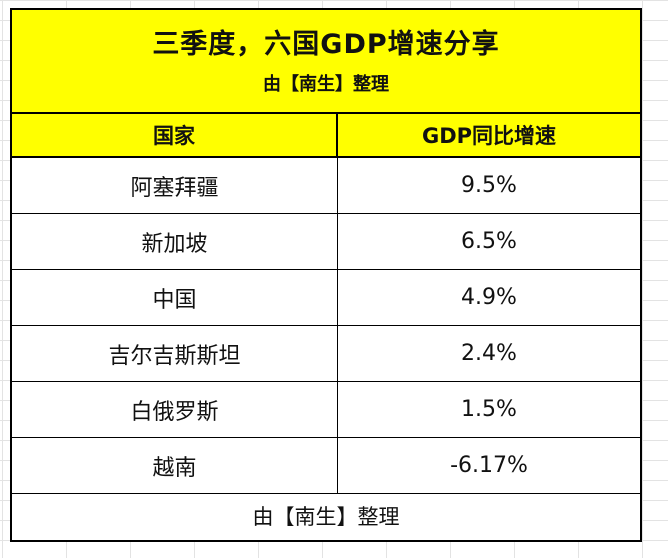 The image size is (668, 558). I want to click on table-header-row: 国家 GDP同比增速, so click(326, 136).